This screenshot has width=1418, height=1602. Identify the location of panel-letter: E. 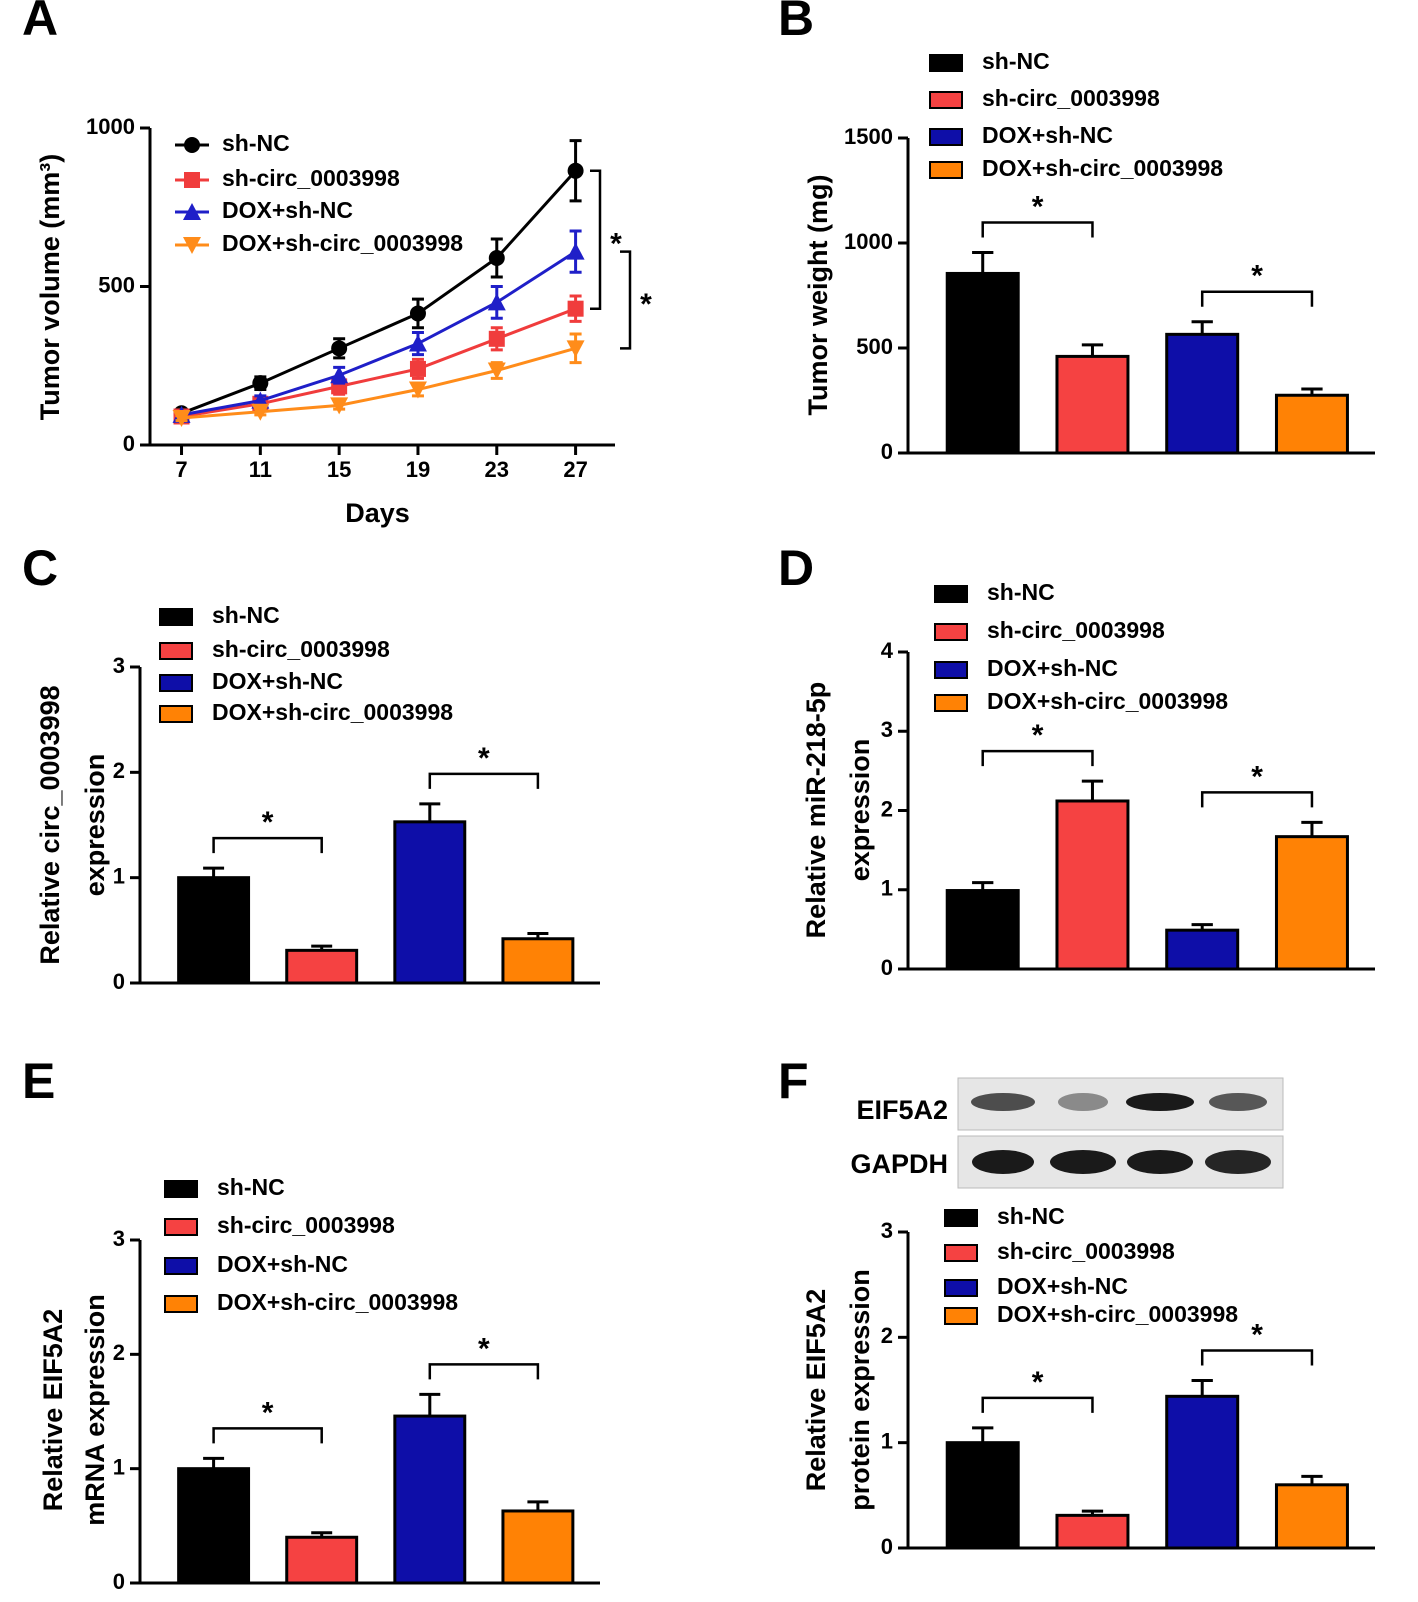
(38, 1081).